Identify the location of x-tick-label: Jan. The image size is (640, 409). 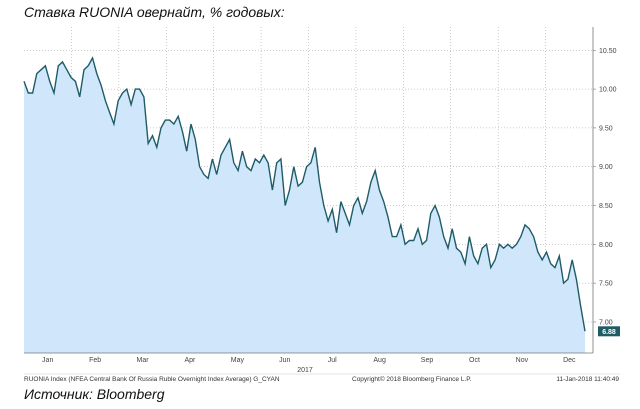
(47, 360).